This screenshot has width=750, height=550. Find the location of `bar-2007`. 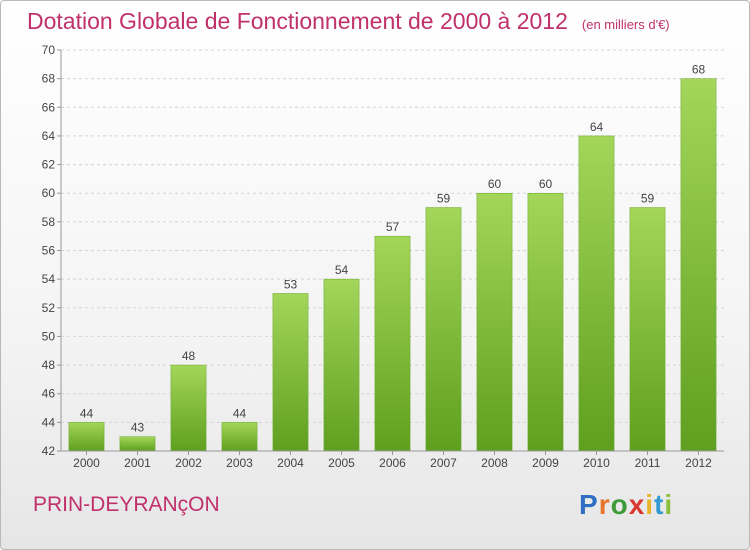

bar-2007 is located at coordinates (443, 329).